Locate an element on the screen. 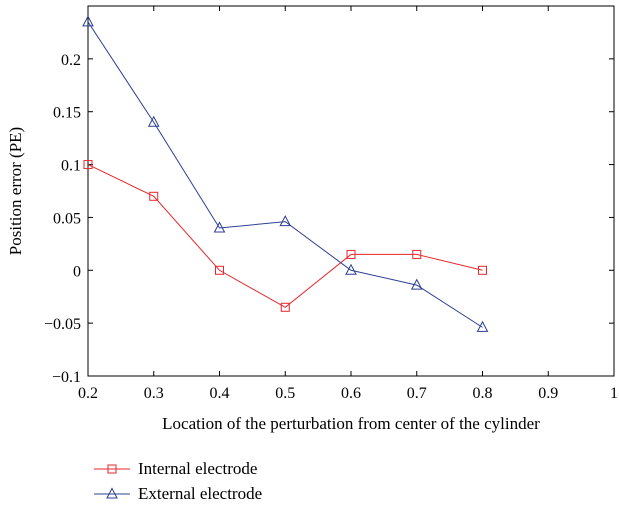  x-tick-label-6: 0.8 is located at coordinates (483, 393).